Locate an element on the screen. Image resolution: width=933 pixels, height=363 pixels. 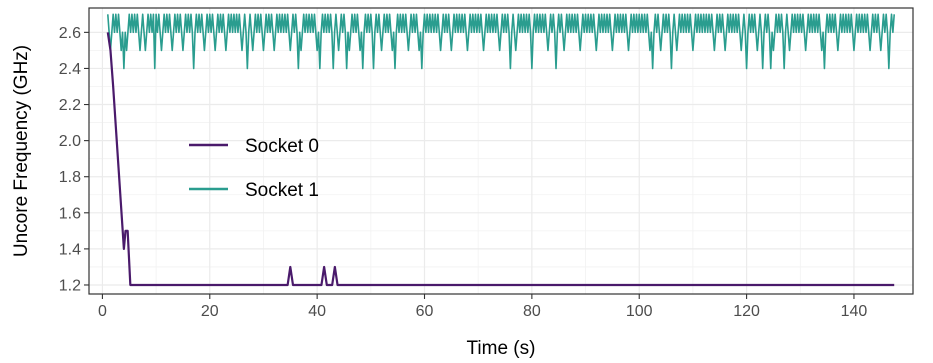
y-tick-label: 1.8 is located at coordinates (70, 177).